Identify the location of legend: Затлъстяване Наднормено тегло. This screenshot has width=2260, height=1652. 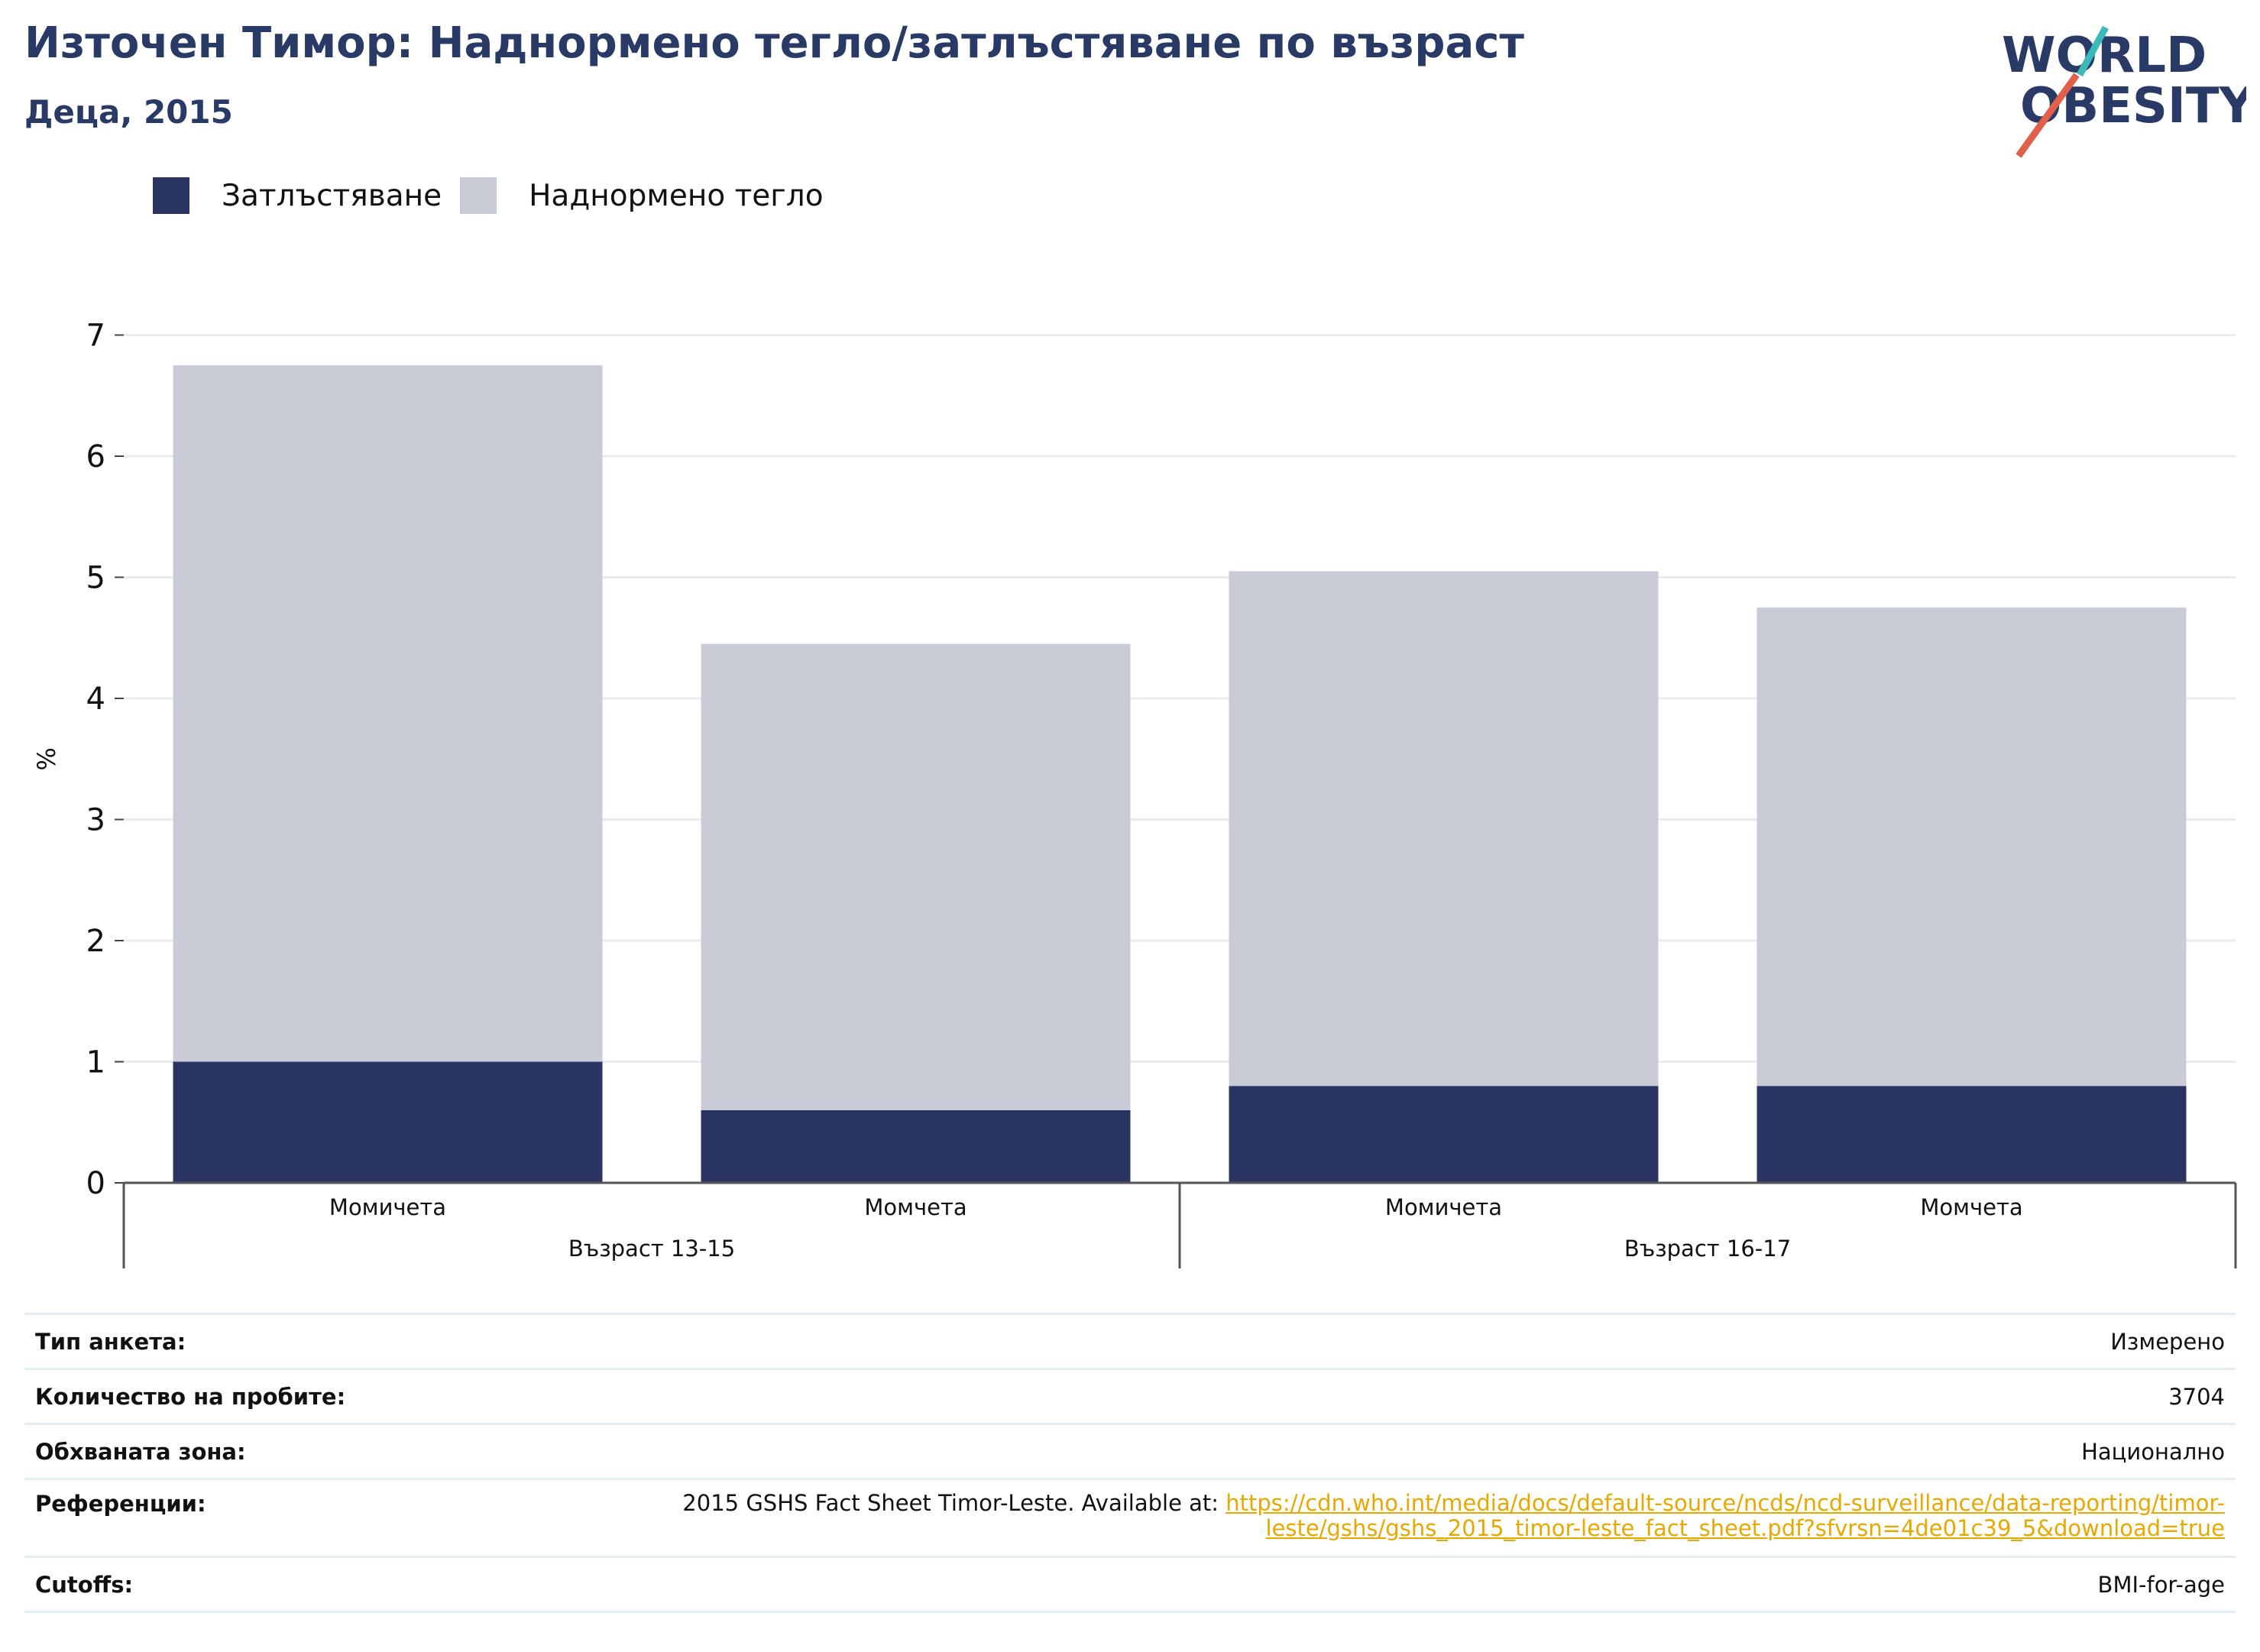
(497, 195).